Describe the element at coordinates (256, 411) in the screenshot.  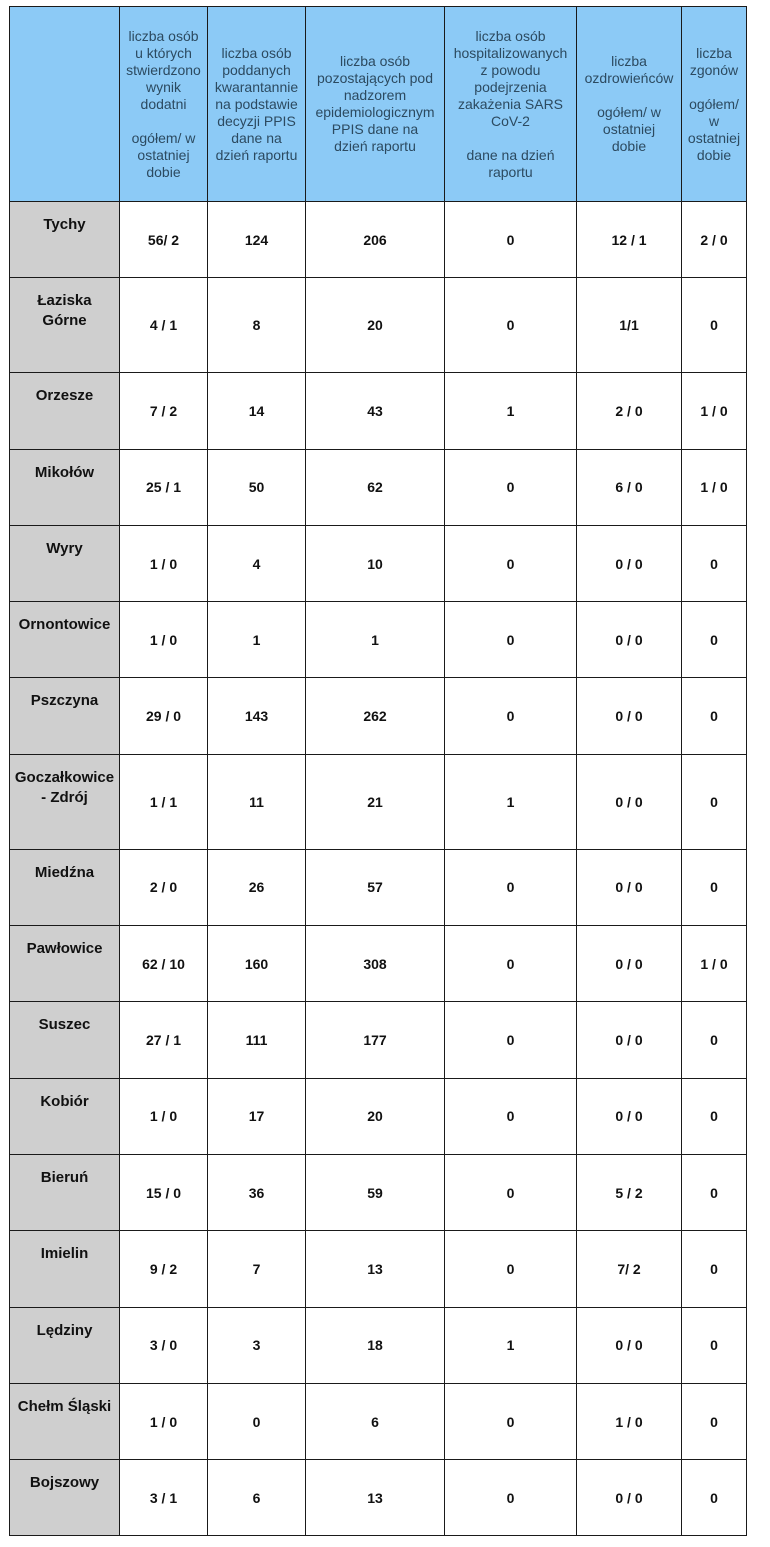
I see `cell-quarantine: 14` at that location.